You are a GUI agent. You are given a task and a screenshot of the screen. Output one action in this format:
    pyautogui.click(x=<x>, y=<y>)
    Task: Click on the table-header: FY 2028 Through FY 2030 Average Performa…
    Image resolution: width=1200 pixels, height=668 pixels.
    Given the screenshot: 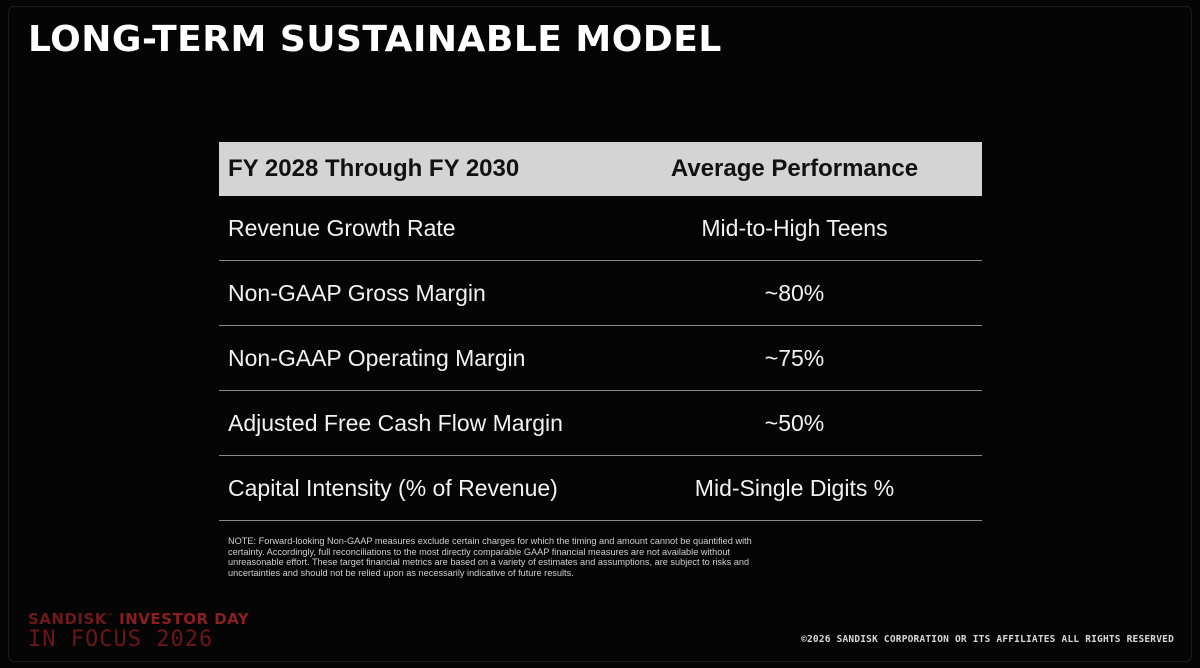 What is the action you would take?
    pyautogui.click(x=600, y=169)
    